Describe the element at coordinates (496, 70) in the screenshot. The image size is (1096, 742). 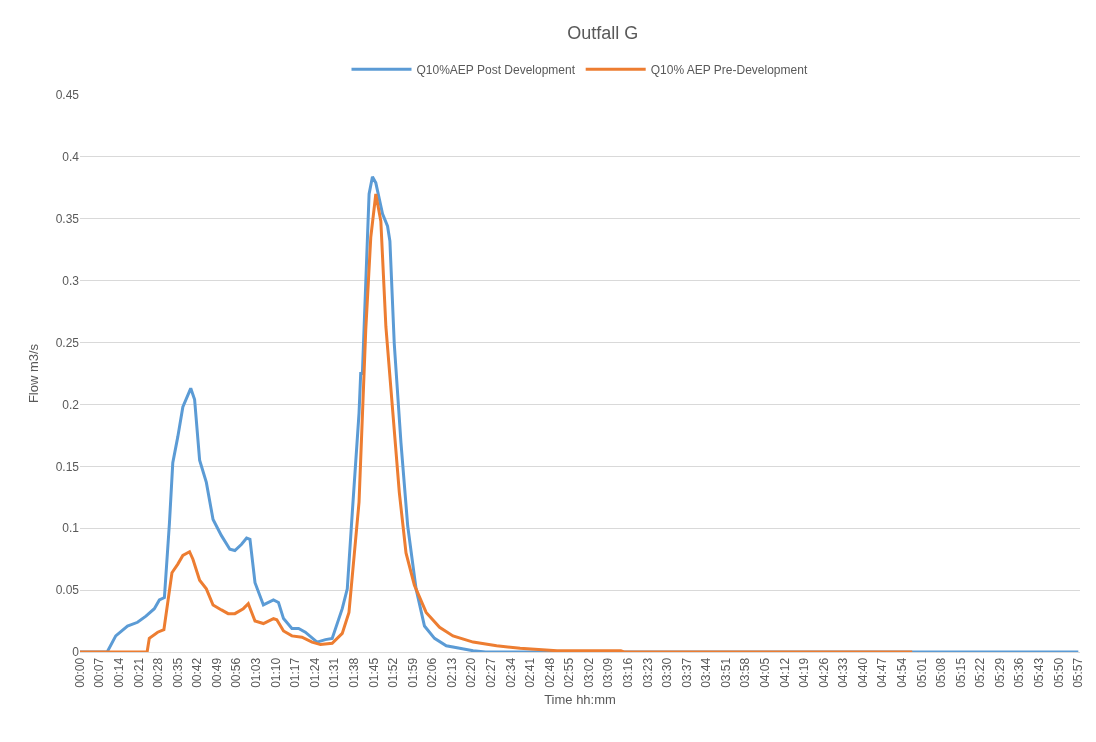
I see `legend-label: Q10%AEP Post Development` at that location.